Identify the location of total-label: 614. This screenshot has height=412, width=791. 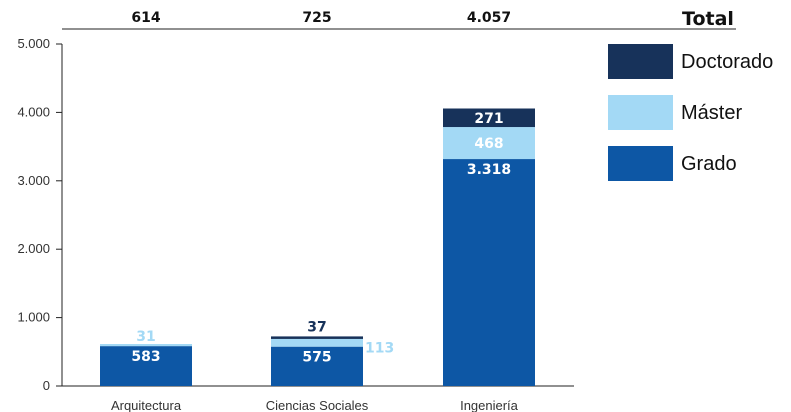
(145, 18).